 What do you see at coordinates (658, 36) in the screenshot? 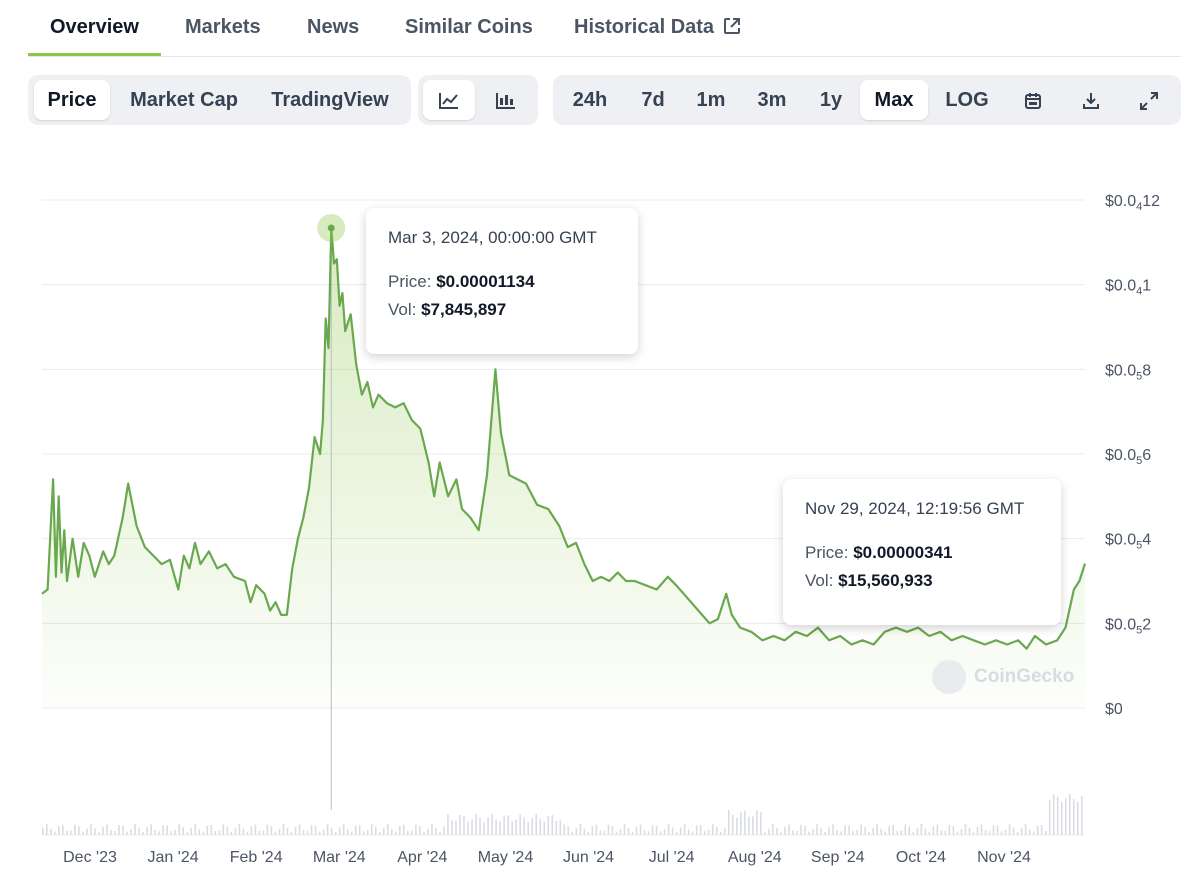
I see `tab-historical-data: Historical Data` at bounding box center [658, 36].